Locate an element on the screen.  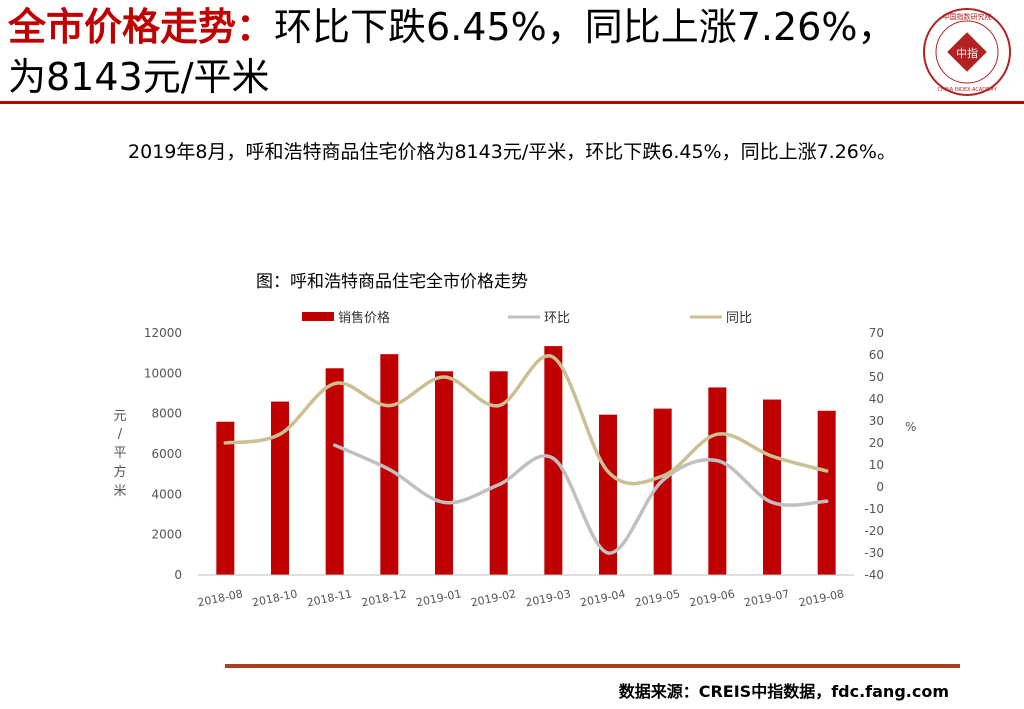
logo-center-text: 中指 is located at coordinates (967, 53).